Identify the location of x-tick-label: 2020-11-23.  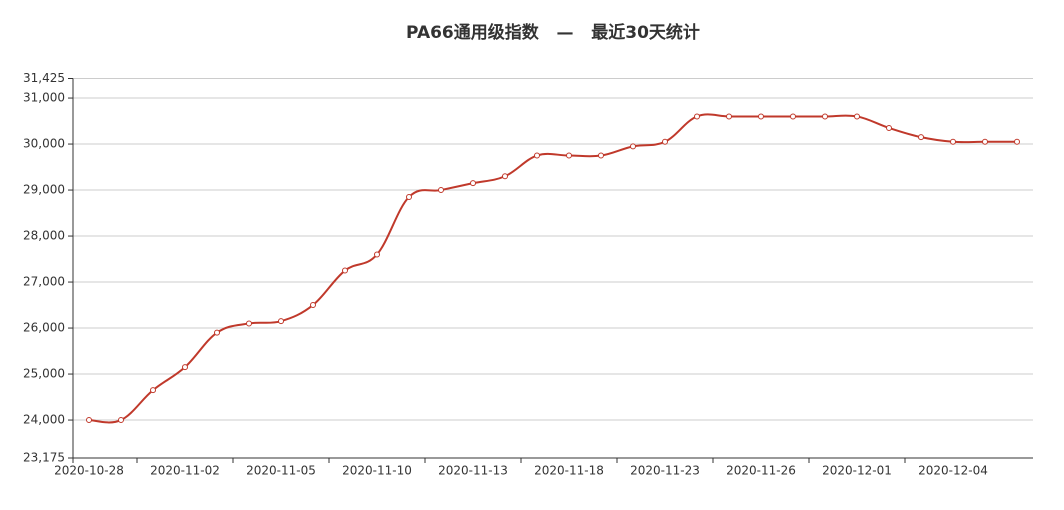
(665, 471).